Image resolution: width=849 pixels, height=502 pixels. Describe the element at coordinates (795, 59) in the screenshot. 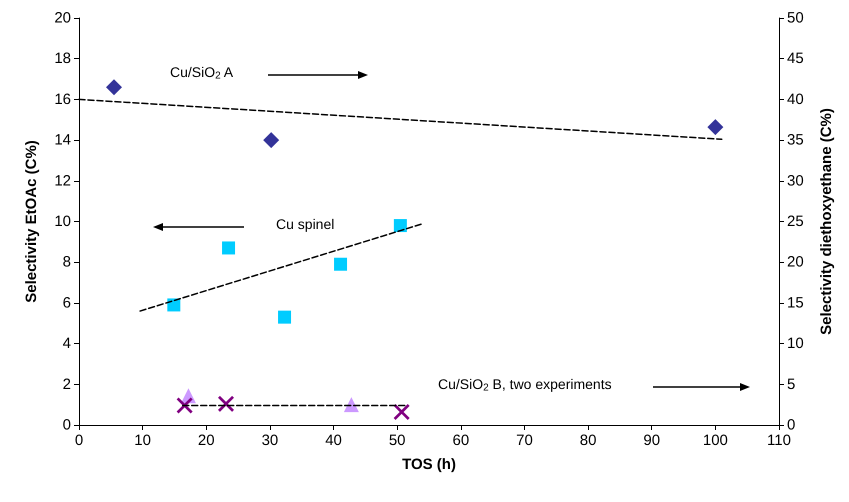

I see `y2-tick-label: 45` at that location.